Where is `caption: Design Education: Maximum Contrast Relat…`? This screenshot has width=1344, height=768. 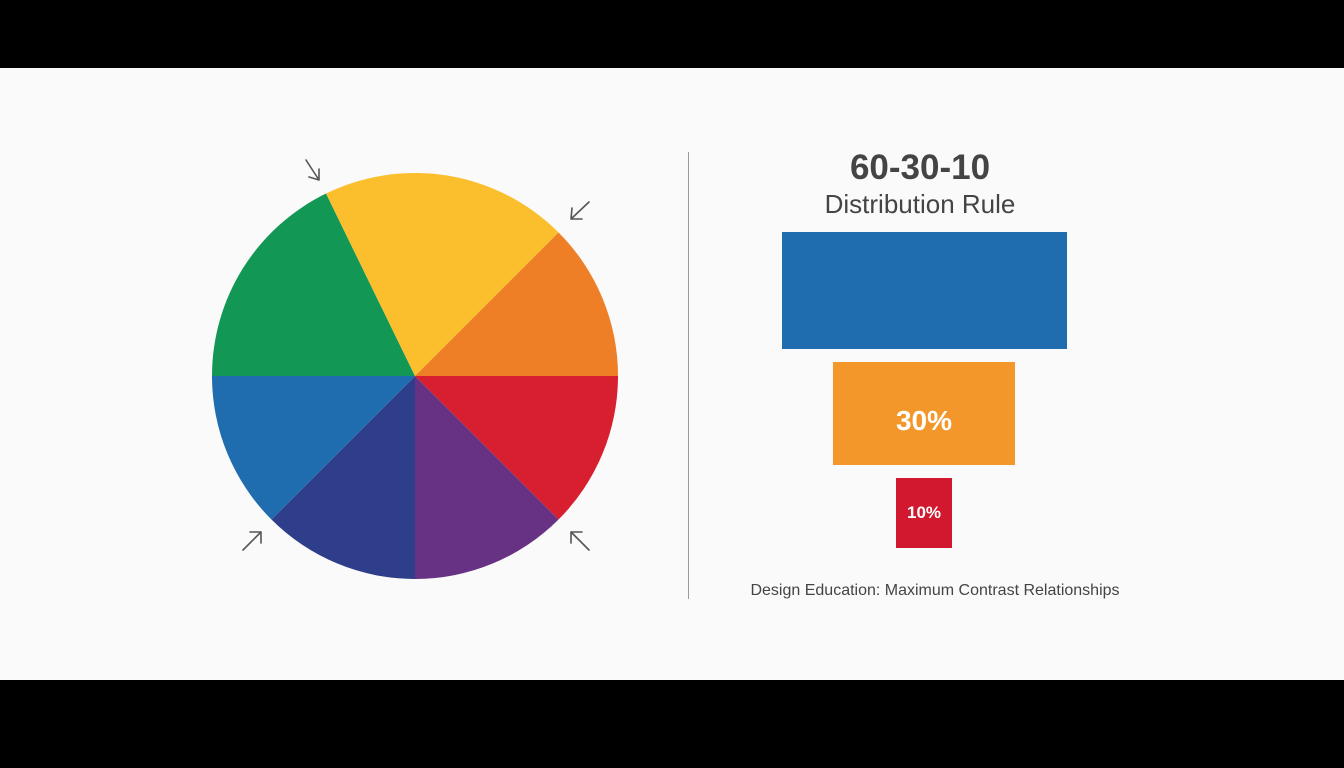 caption: Design Education: Maximum Contrast Relat… is located at coordinates (935, 590).